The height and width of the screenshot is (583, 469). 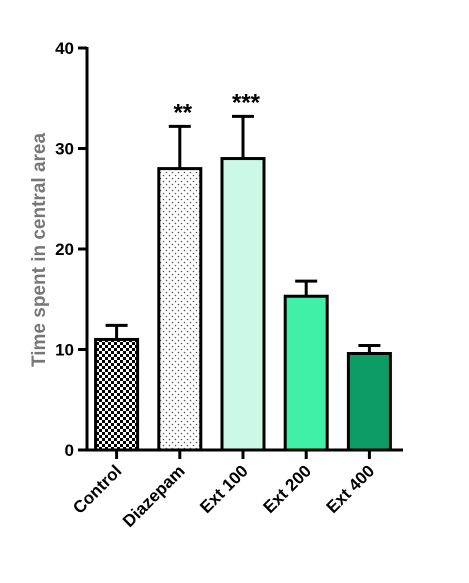 What do you see at coordinates (64, 149) in the screenshot?
I see `y-tick-label: 30` at bounding box center [64, 149].